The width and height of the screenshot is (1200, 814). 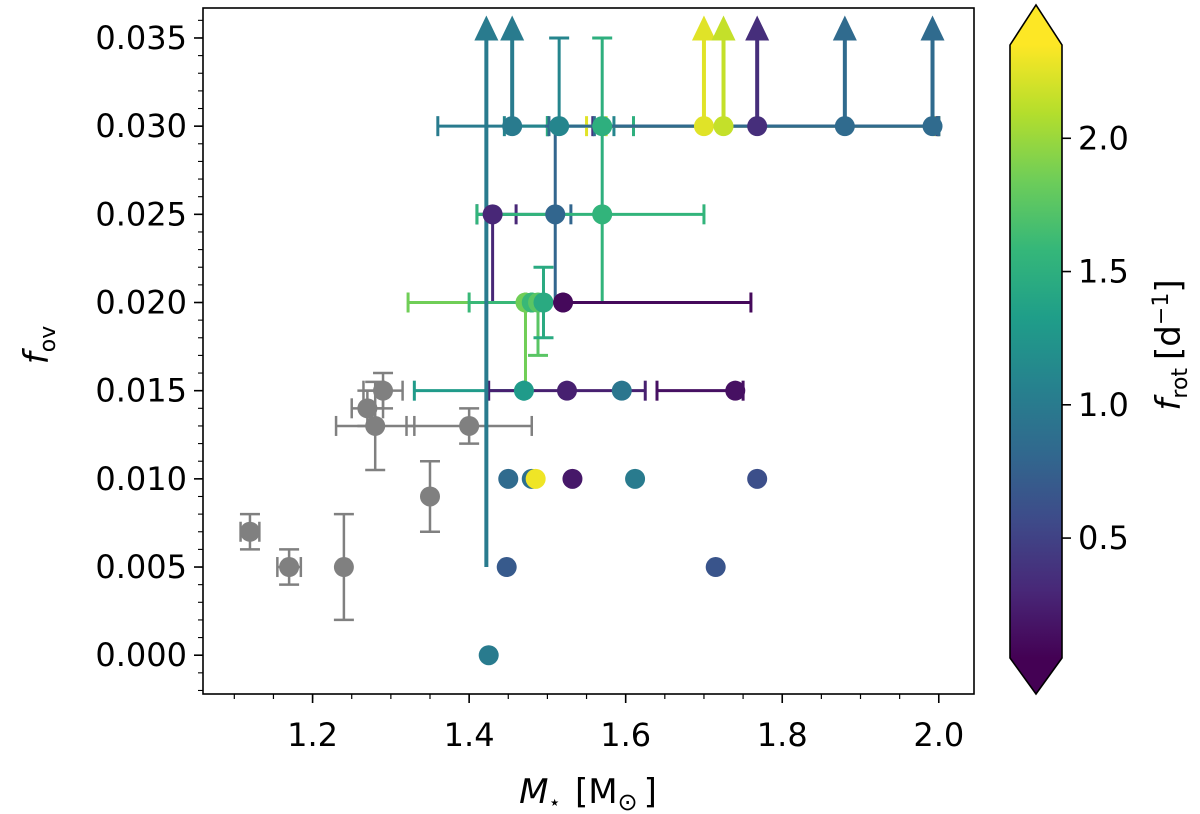 I want to click on x-tick-label: 1.4, so click(x=469, y=735).